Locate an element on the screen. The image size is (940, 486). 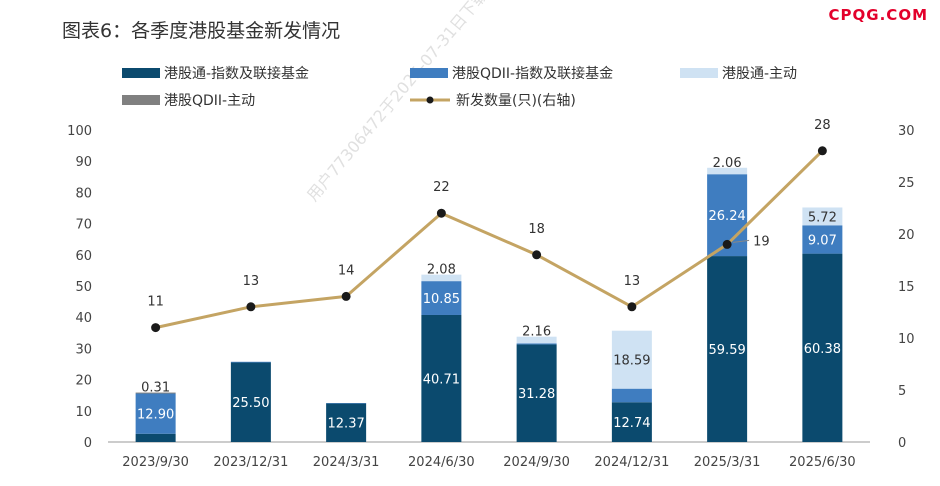
bar-label-2-6: 26.24 is located at coordinates (727, 216).